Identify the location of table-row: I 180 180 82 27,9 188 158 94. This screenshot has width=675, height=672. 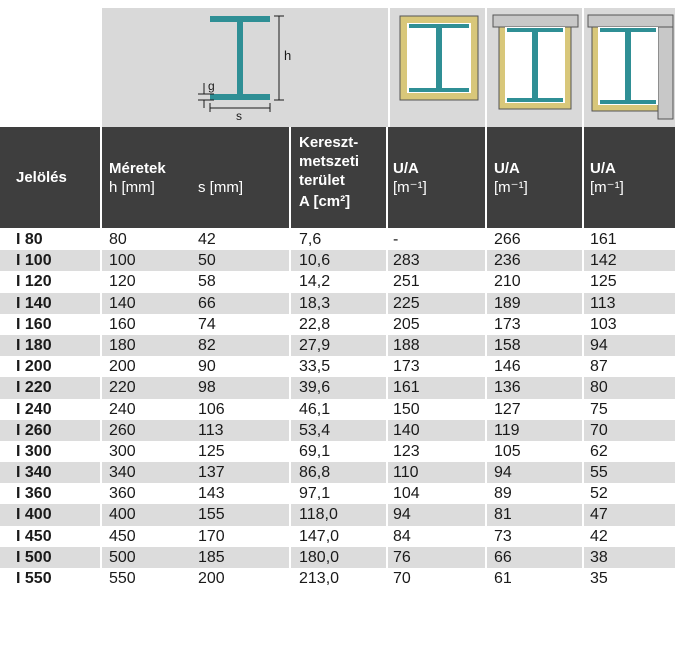
(337, 345).